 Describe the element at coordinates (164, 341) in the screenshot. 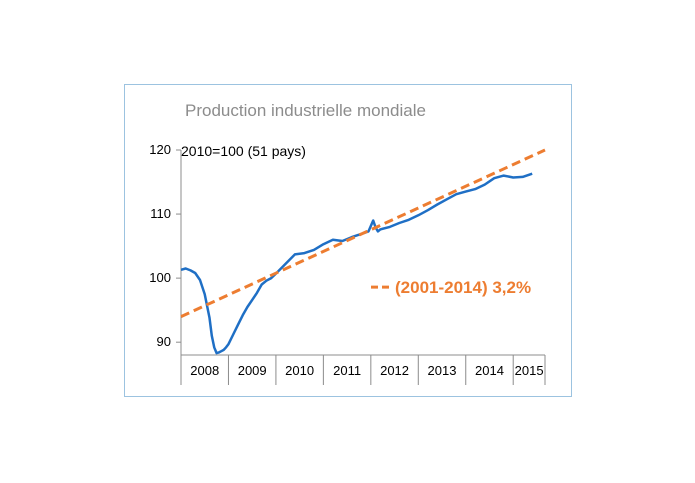

I see `y-tick-label: 90` at that location.